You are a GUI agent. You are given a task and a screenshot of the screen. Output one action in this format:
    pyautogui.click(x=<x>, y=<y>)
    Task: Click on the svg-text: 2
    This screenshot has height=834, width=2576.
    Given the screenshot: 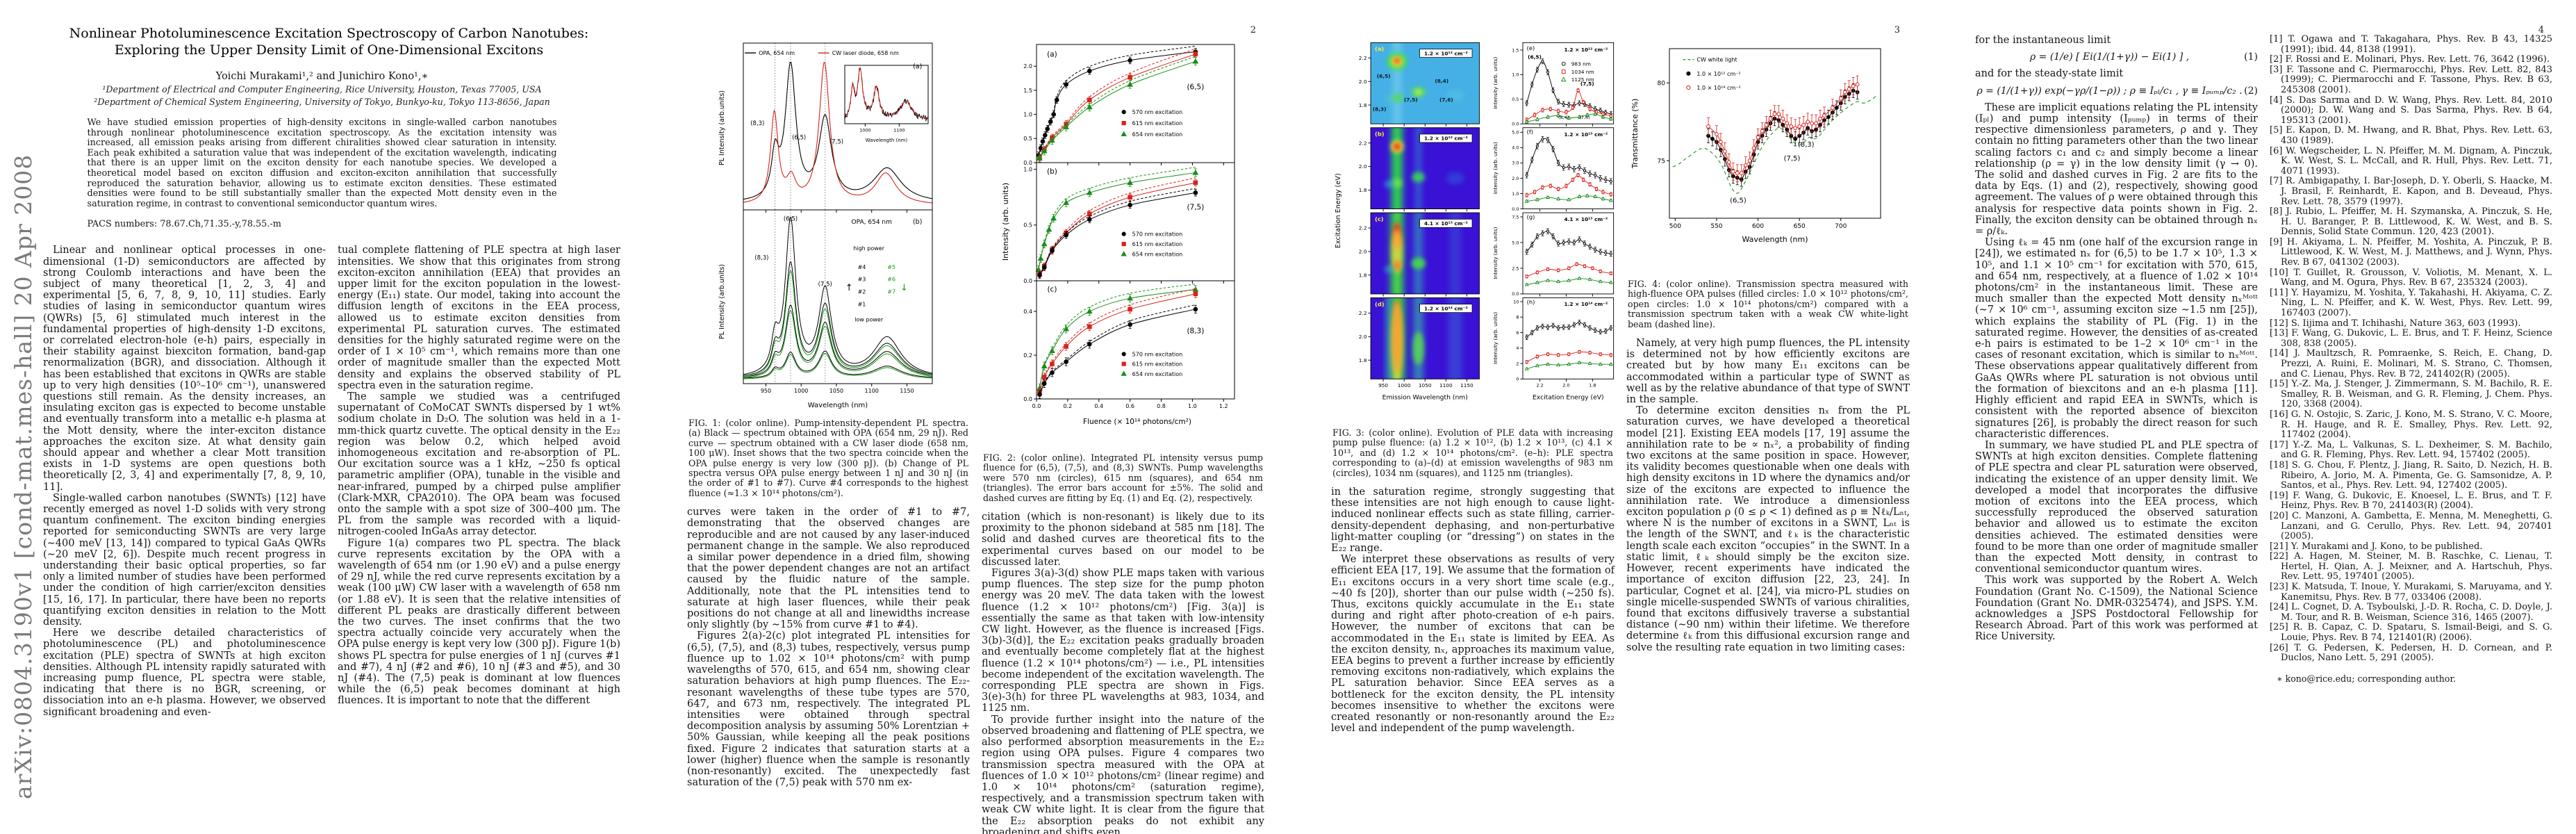 What is the action you would take?
    pyautogui.click(x=1517, y=363)
    